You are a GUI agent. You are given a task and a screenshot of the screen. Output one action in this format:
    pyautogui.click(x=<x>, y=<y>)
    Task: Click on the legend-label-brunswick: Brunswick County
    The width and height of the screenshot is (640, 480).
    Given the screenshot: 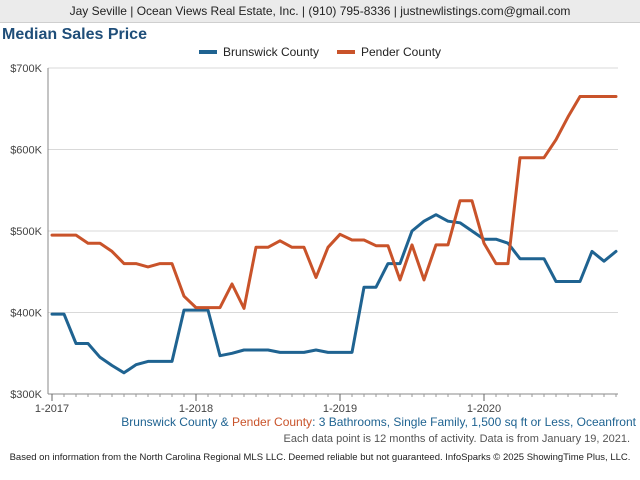 What is the action you would take?
    pyautogui.click(x=270, y=52)
    